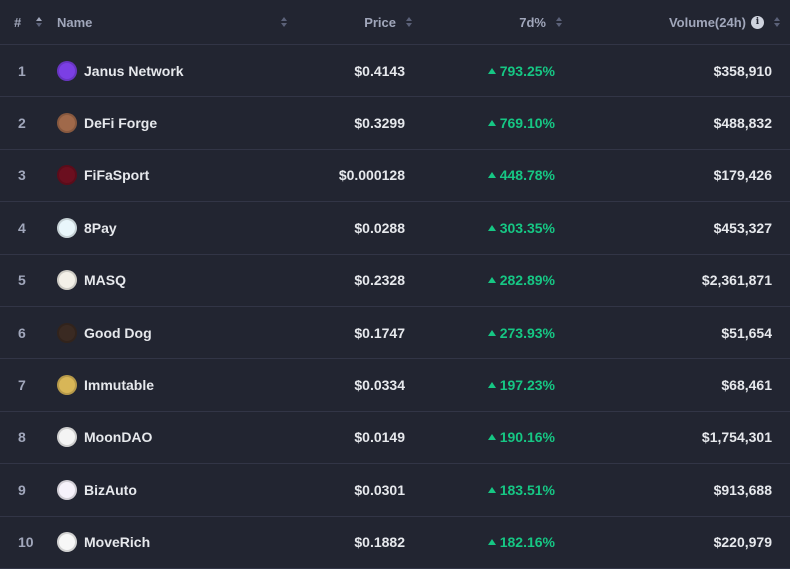 The image size is (790, 569). I want to click on rank-value: 7, so click(22, 385).